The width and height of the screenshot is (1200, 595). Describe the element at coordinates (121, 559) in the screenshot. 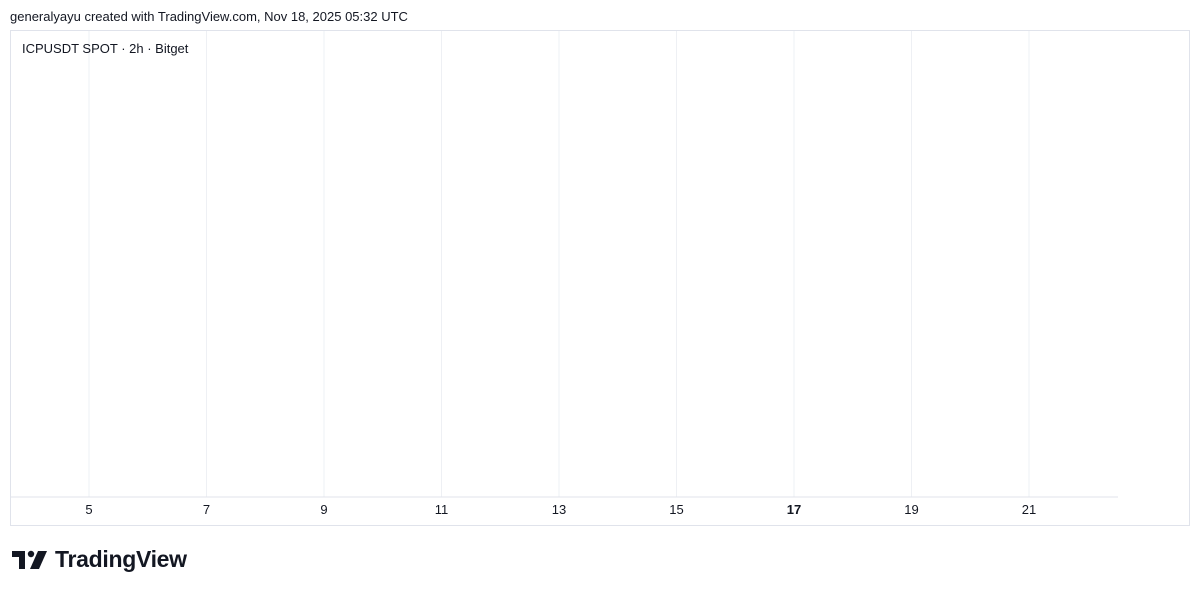

I see `tradingview-wordmark: TradingView` at that location.